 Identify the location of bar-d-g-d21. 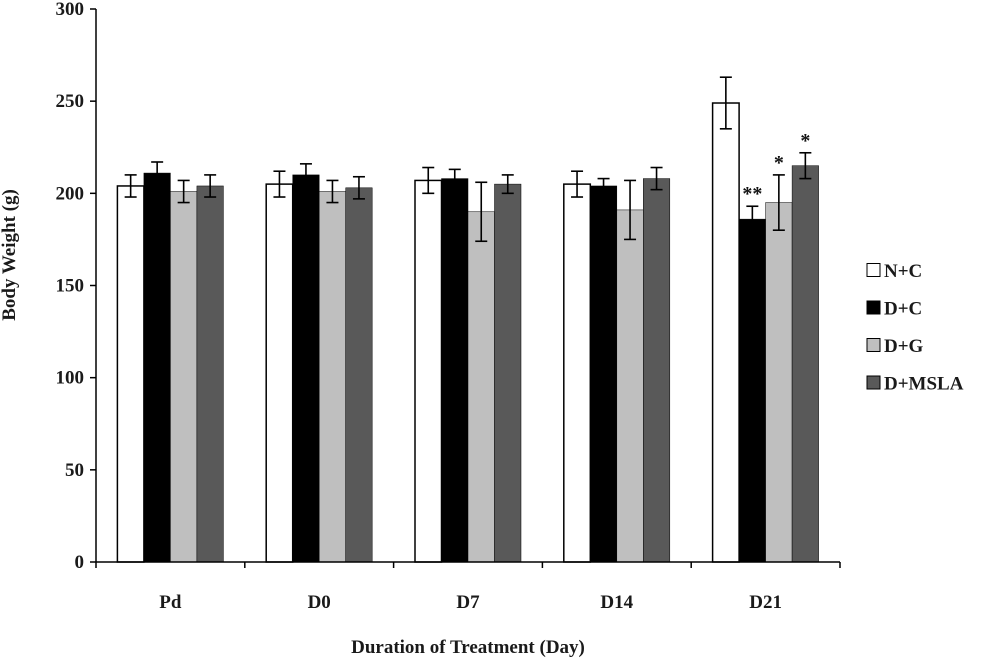
(779, 382).